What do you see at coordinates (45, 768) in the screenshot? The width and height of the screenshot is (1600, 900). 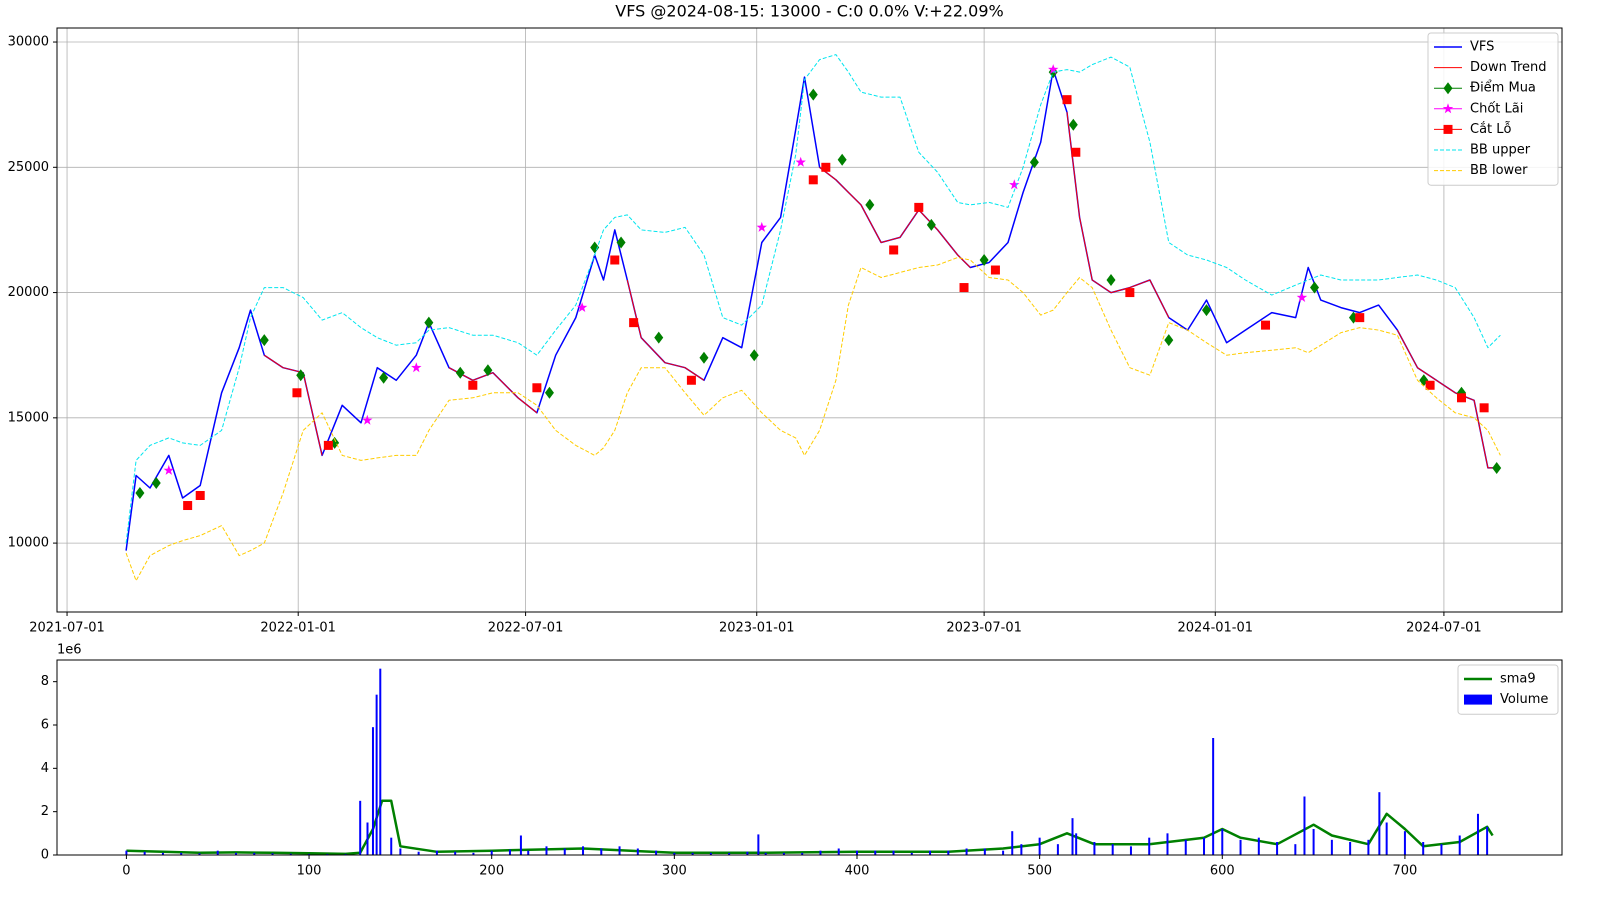 I see `y-tick-label: 4` at bounding box center [45, 768].